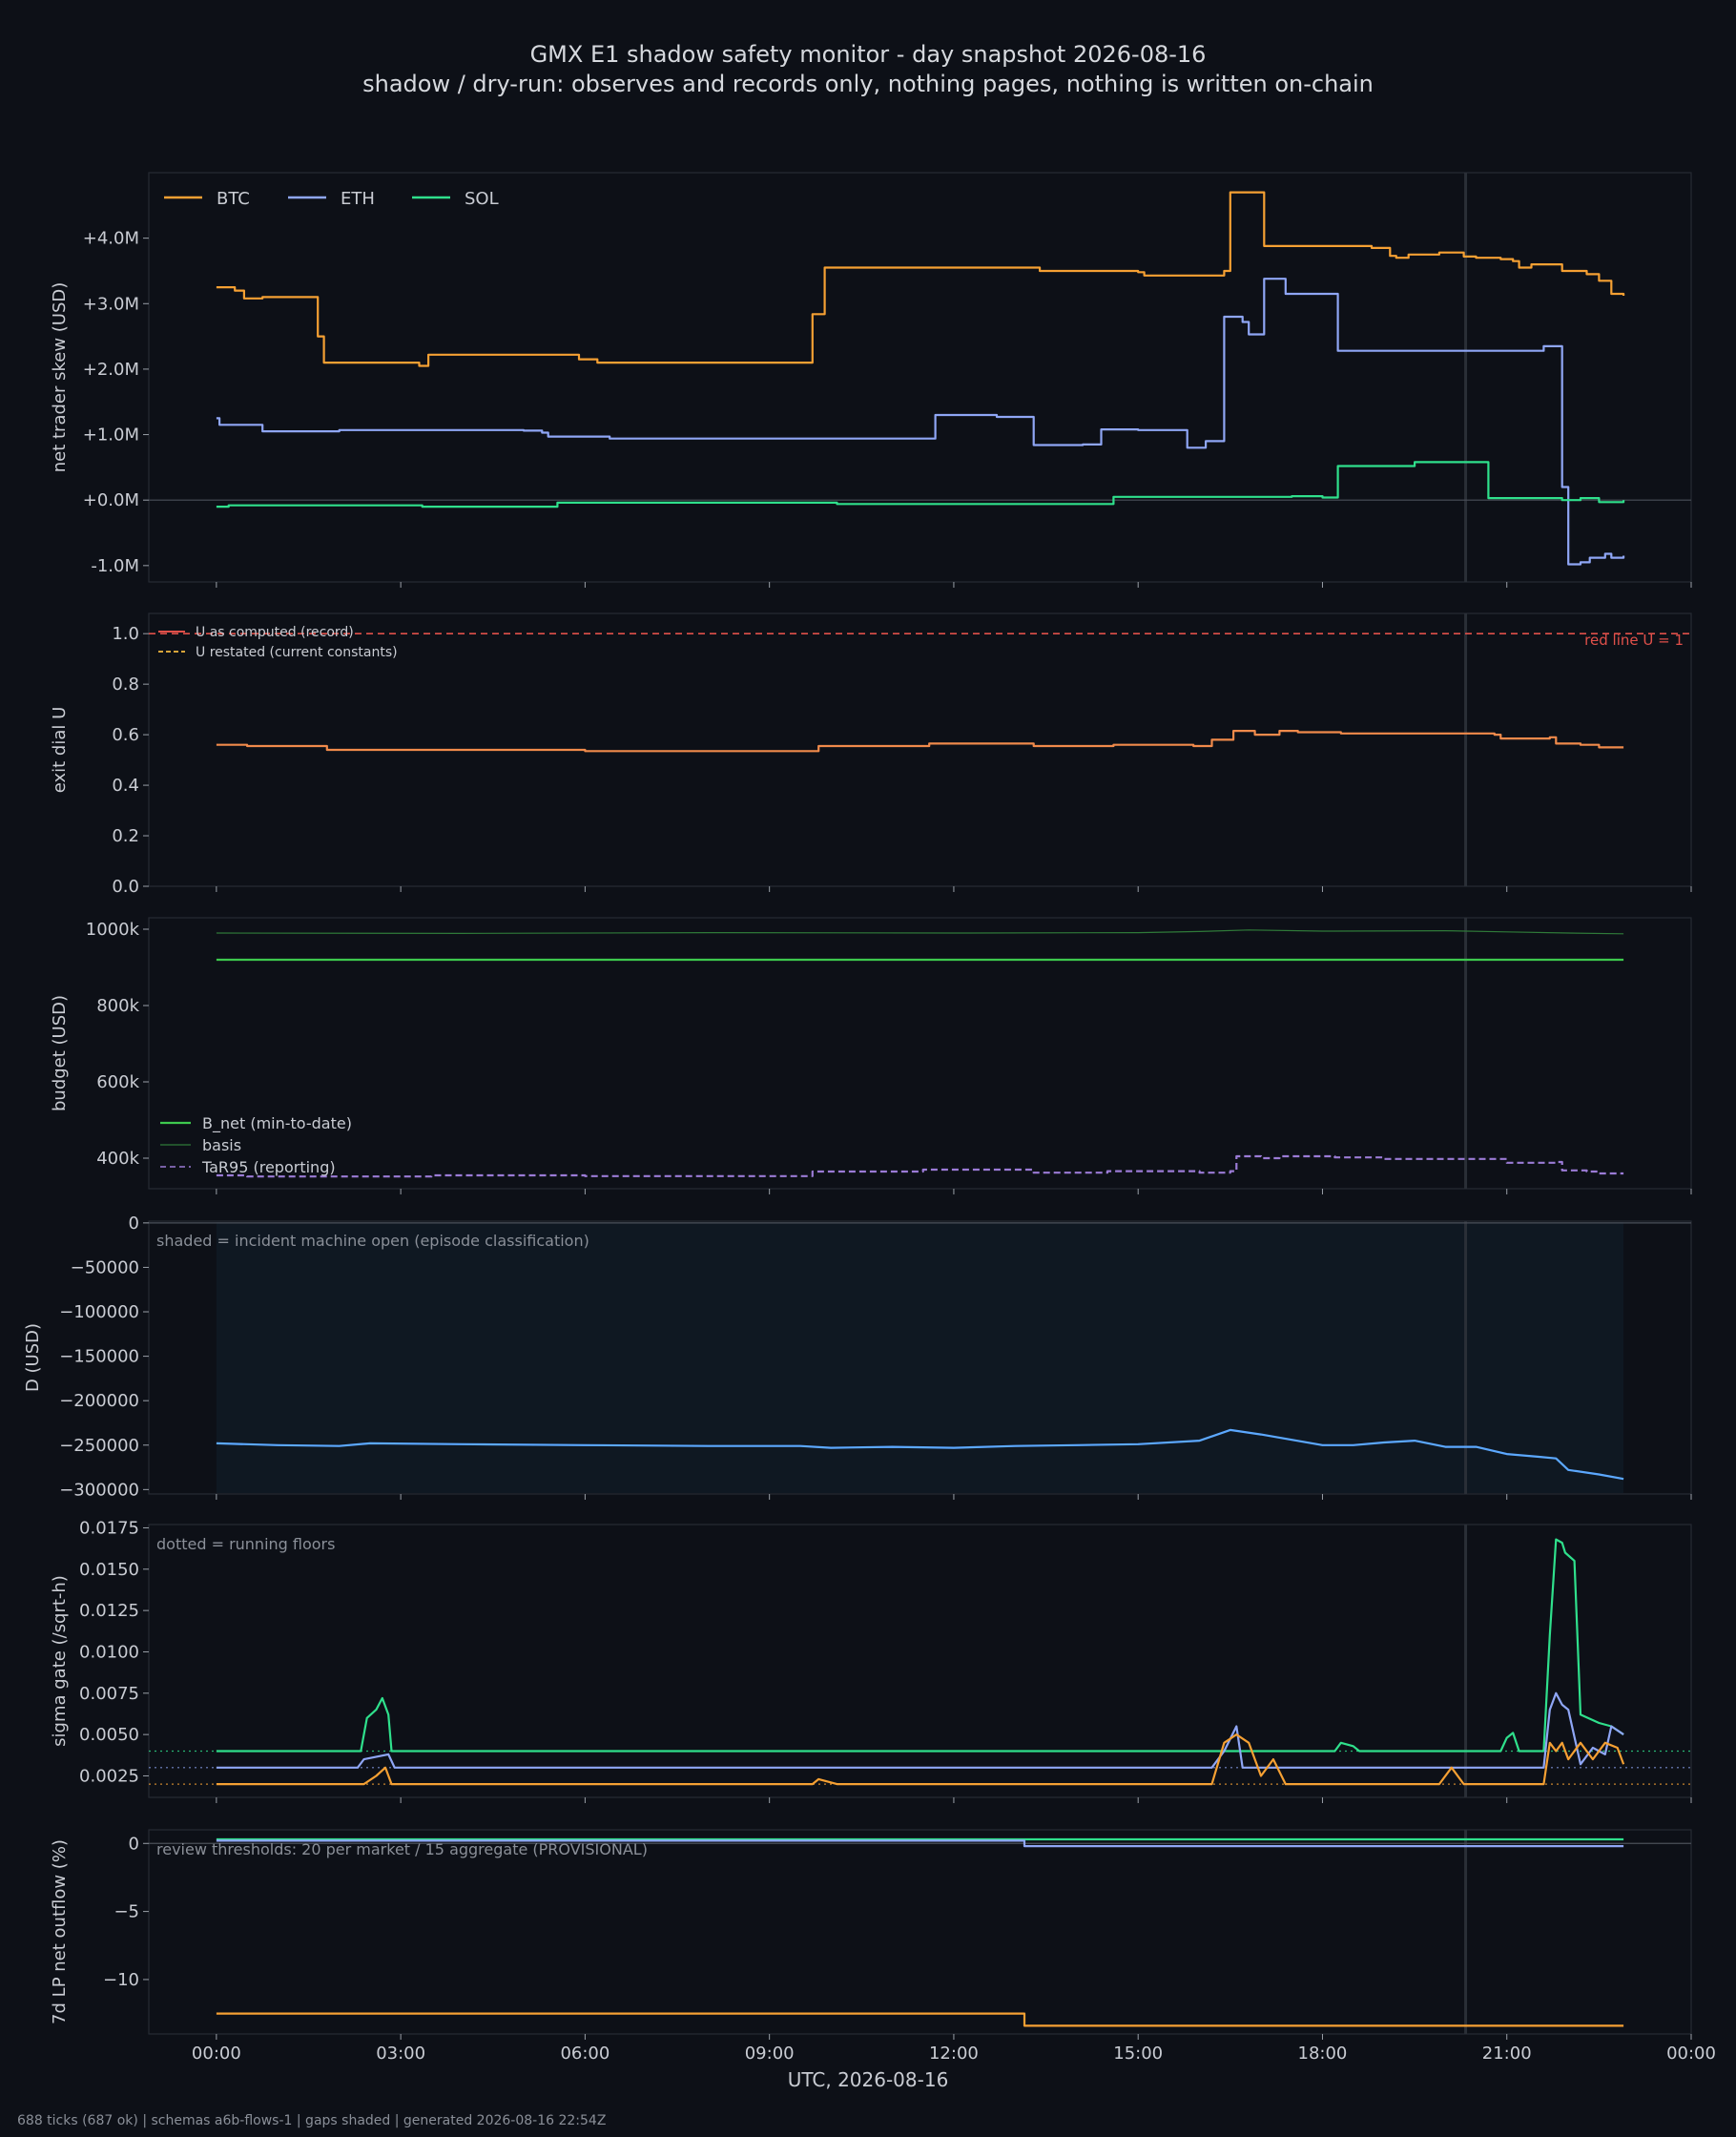  What do you see at coordinates (920, 932) in the screenshot?
I see `series-line-basis` at bounding box center [920, 932].